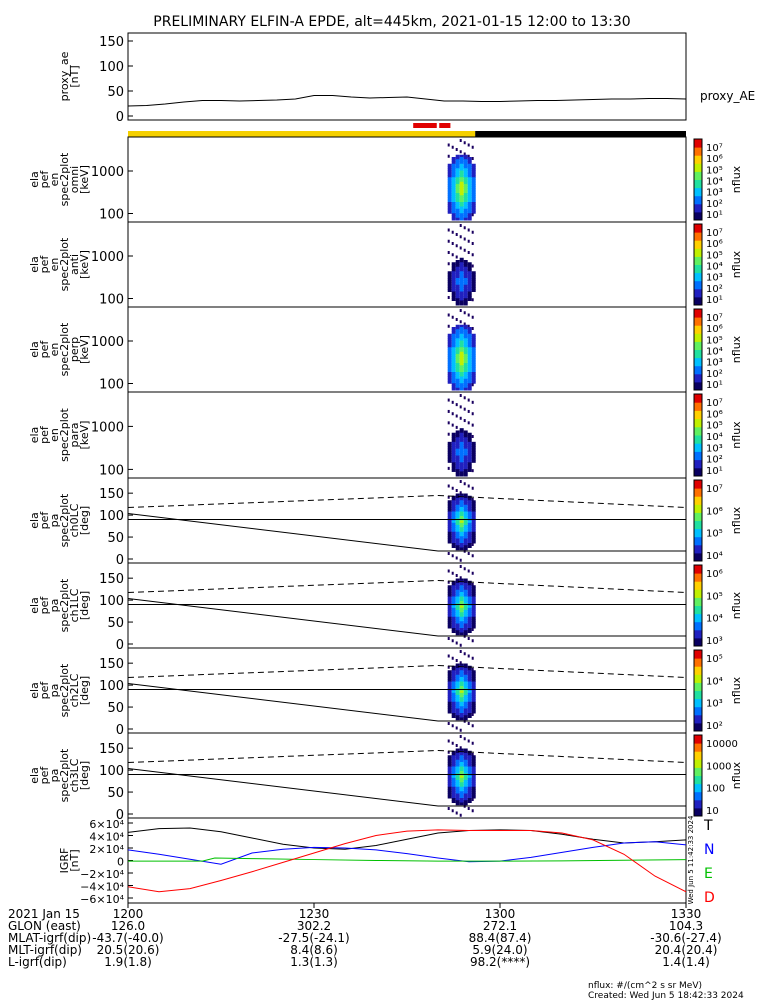 This screenshot has width=775, height=1000. I want to click on y-tick-label: 100, so click(111, 516).